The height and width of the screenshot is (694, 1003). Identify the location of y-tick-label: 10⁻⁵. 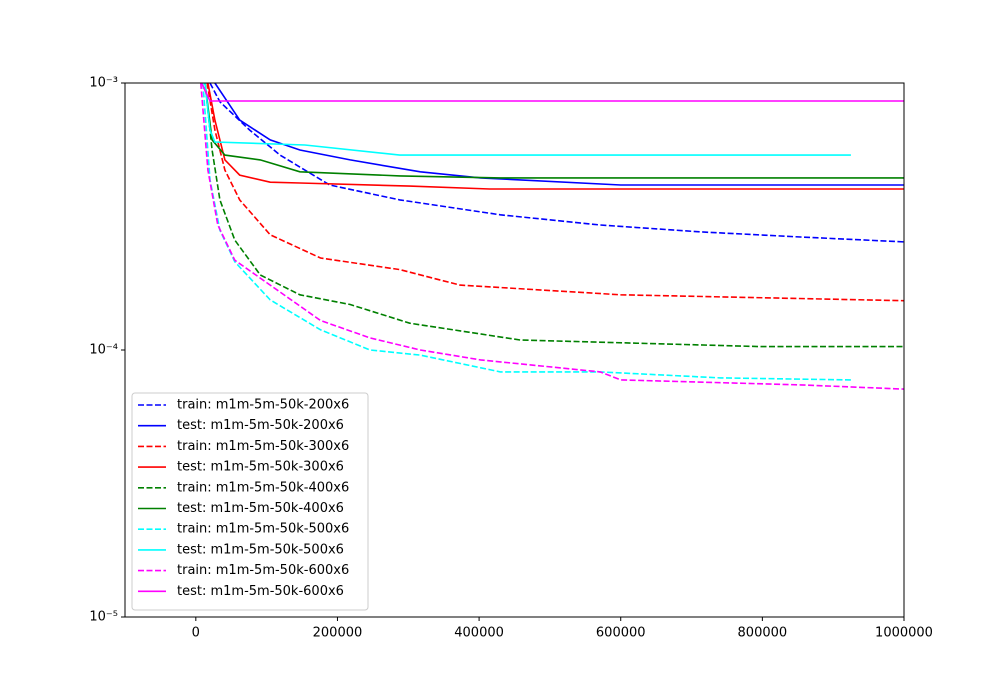
(103, 617).